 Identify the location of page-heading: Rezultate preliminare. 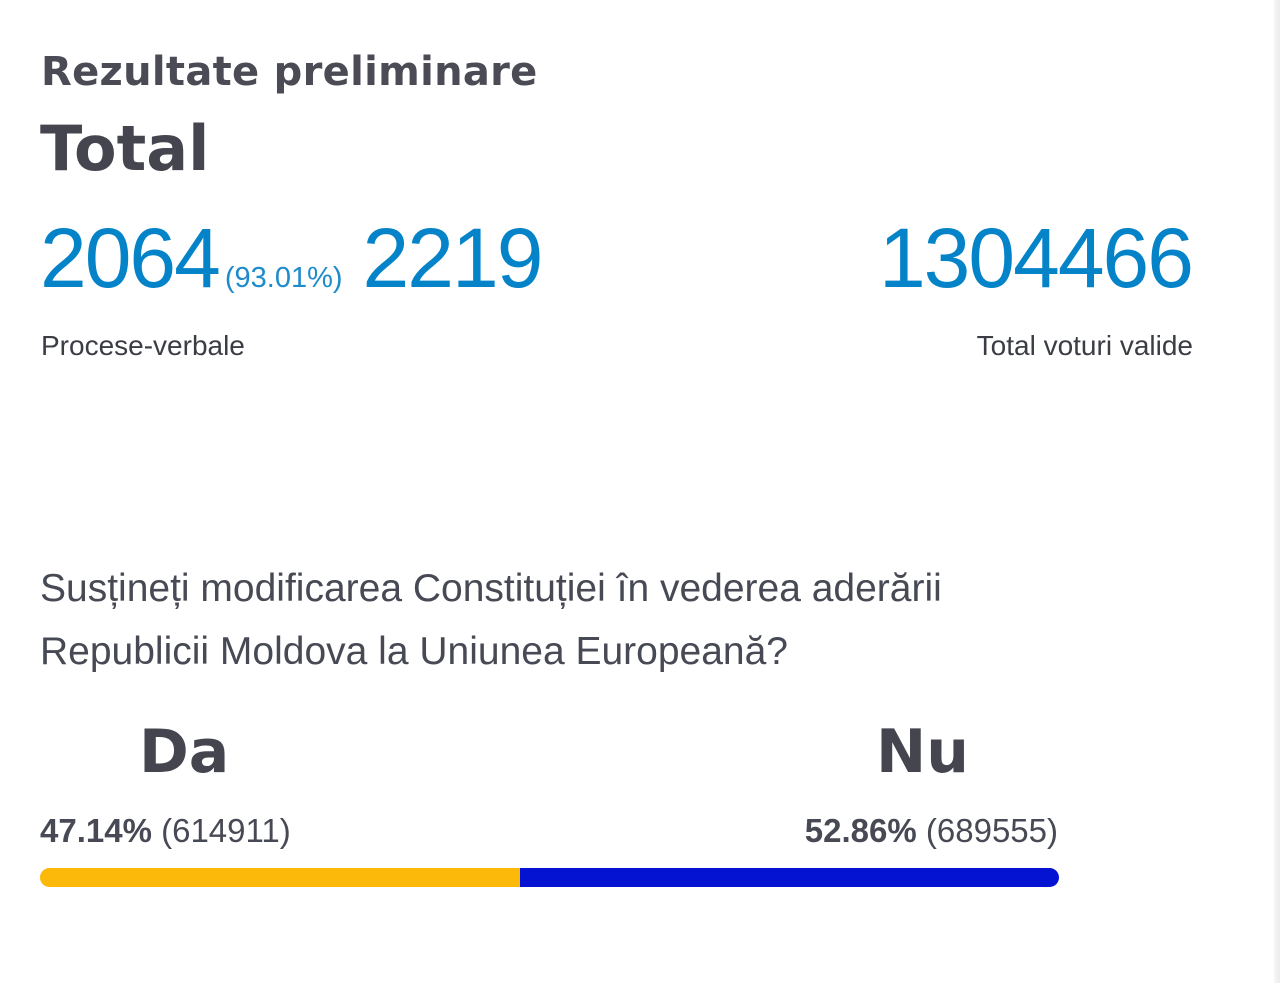
(289, 72).